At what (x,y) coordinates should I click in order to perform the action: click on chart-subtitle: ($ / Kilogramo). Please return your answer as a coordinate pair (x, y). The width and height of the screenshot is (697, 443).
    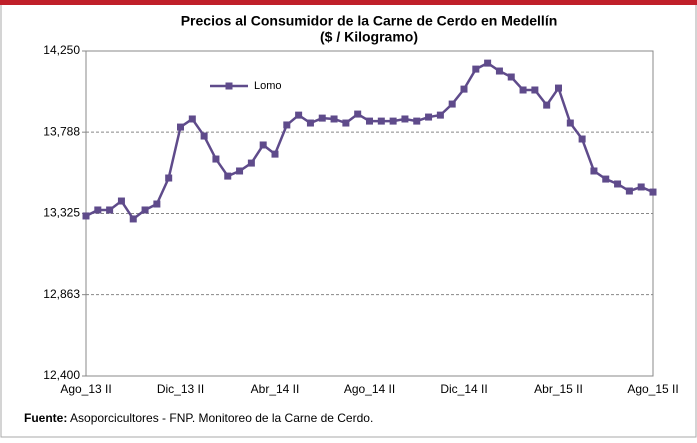
    Looking at the image, I should click on (369, 37).